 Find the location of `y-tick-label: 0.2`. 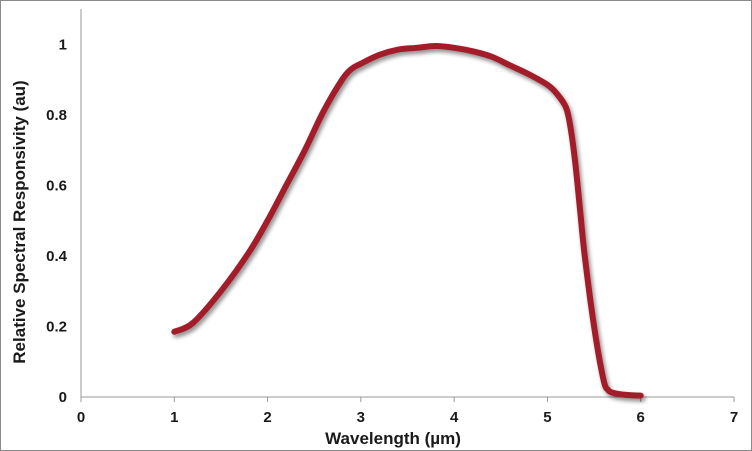

y-tick-label: 0.2 is located at coordinates (56, 326).